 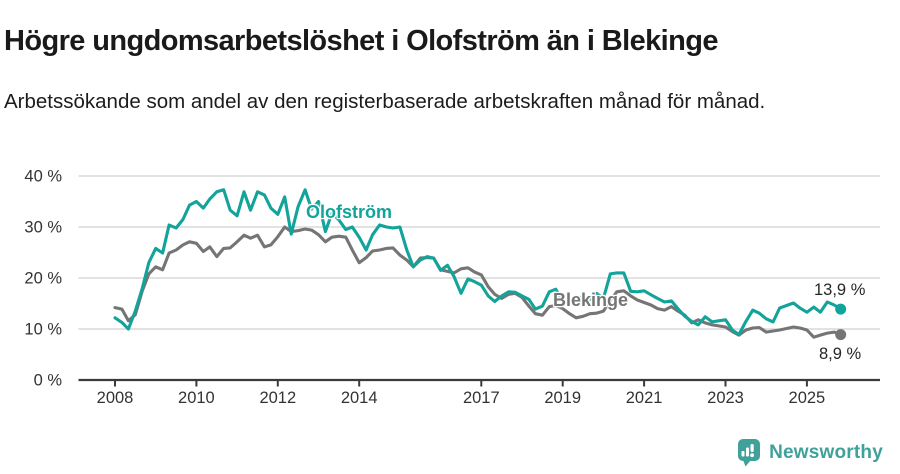 What do you see at coordinates (196, 398) in the screenshot?
I see `x-axis-label-2010: 2010` at bounding box center [196, 398].